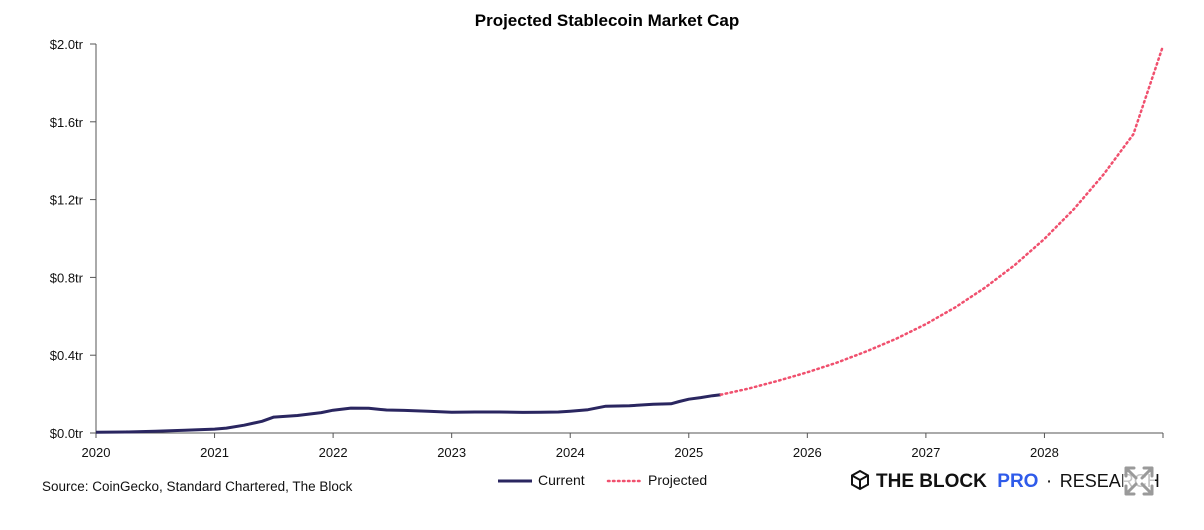 The image size is (1204, 530). Describe the element at coordinates (860, 480) in the screenshot. I see `the-block-cube-icon` at that location.